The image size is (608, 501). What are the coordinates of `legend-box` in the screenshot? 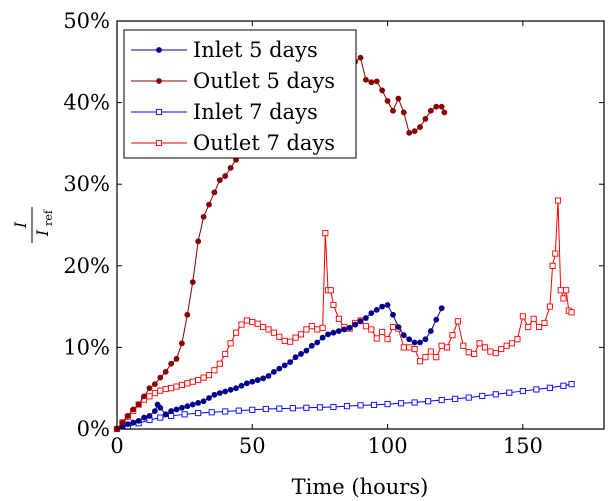 It's located at (240, 94).